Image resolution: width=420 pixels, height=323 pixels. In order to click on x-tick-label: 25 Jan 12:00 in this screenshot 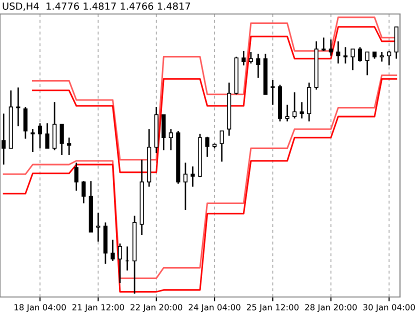, I will do `click(272, 308)`.